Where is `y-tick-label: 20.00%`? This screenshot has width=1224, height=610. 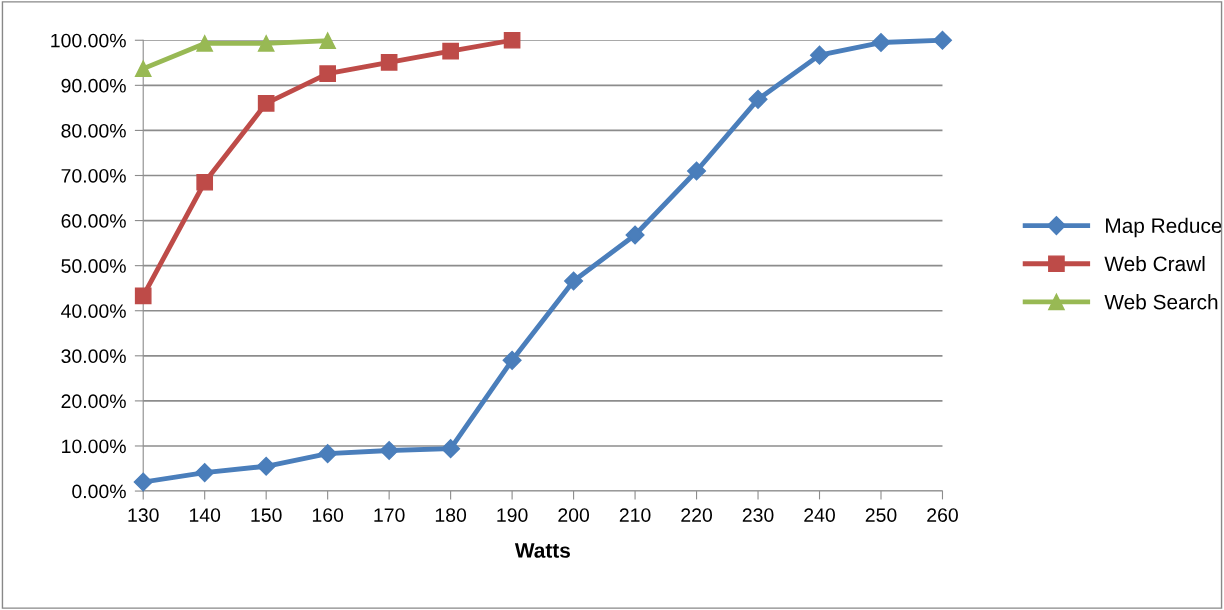 y-tick-label: 20.00% is located at coordinates (93, 401).